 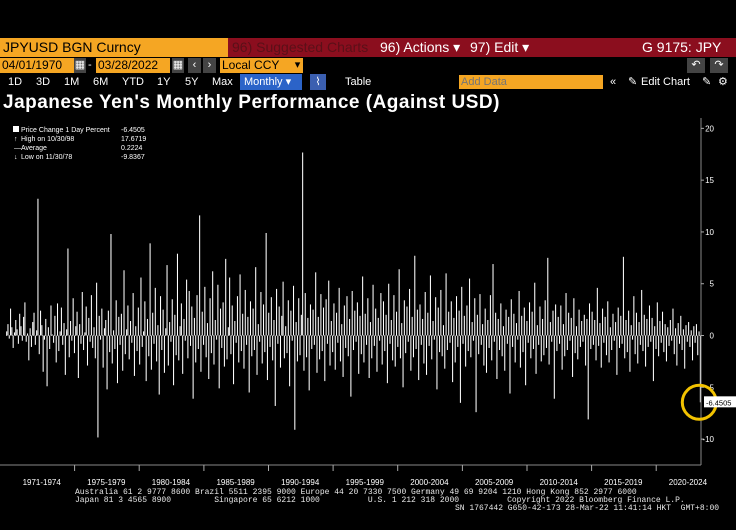 I want to click on last-value-marker: -6.4505, so click(x=708, y=402).